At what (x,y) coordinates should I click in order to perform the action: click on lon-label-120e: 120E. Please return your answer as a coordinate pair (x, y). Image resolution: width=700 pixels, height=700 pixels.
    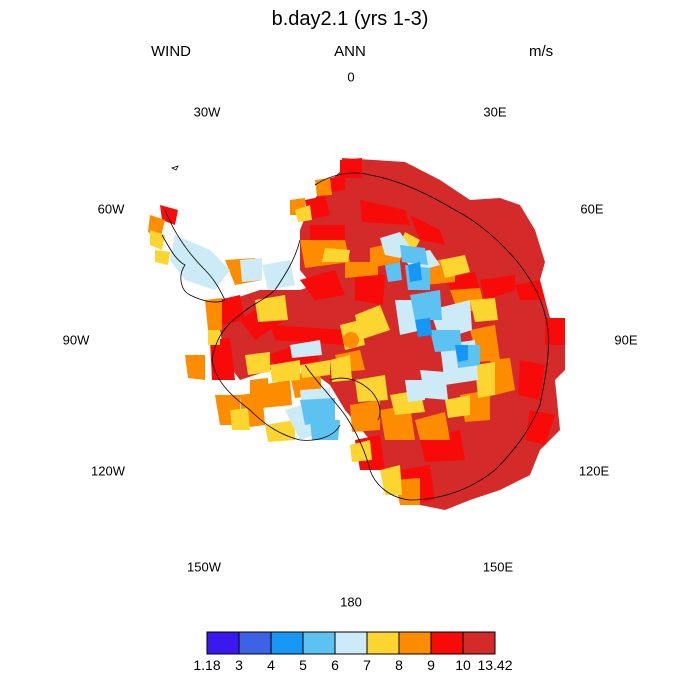
    Looking at the image, I should click on (594, 471).